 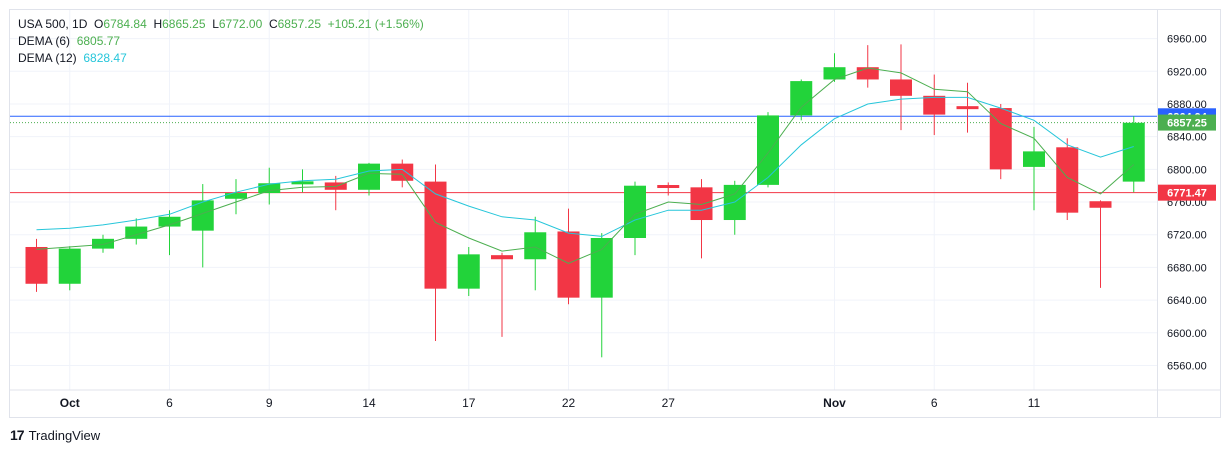 I want to click on y-tick-label: 6680.00, so click(x=1187, y=268).